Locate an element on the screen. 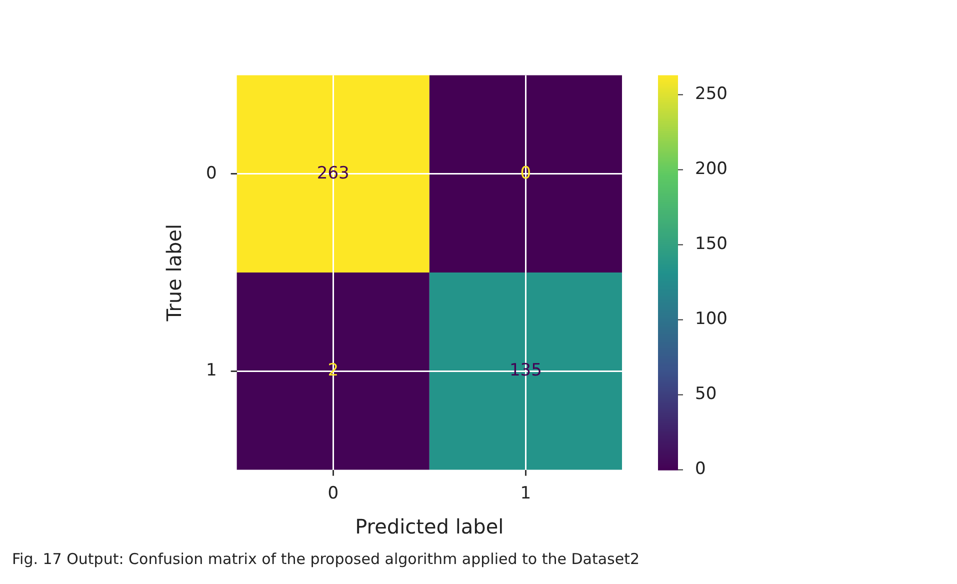  color-bar-label: 50 is located at coordinates (706, 394).